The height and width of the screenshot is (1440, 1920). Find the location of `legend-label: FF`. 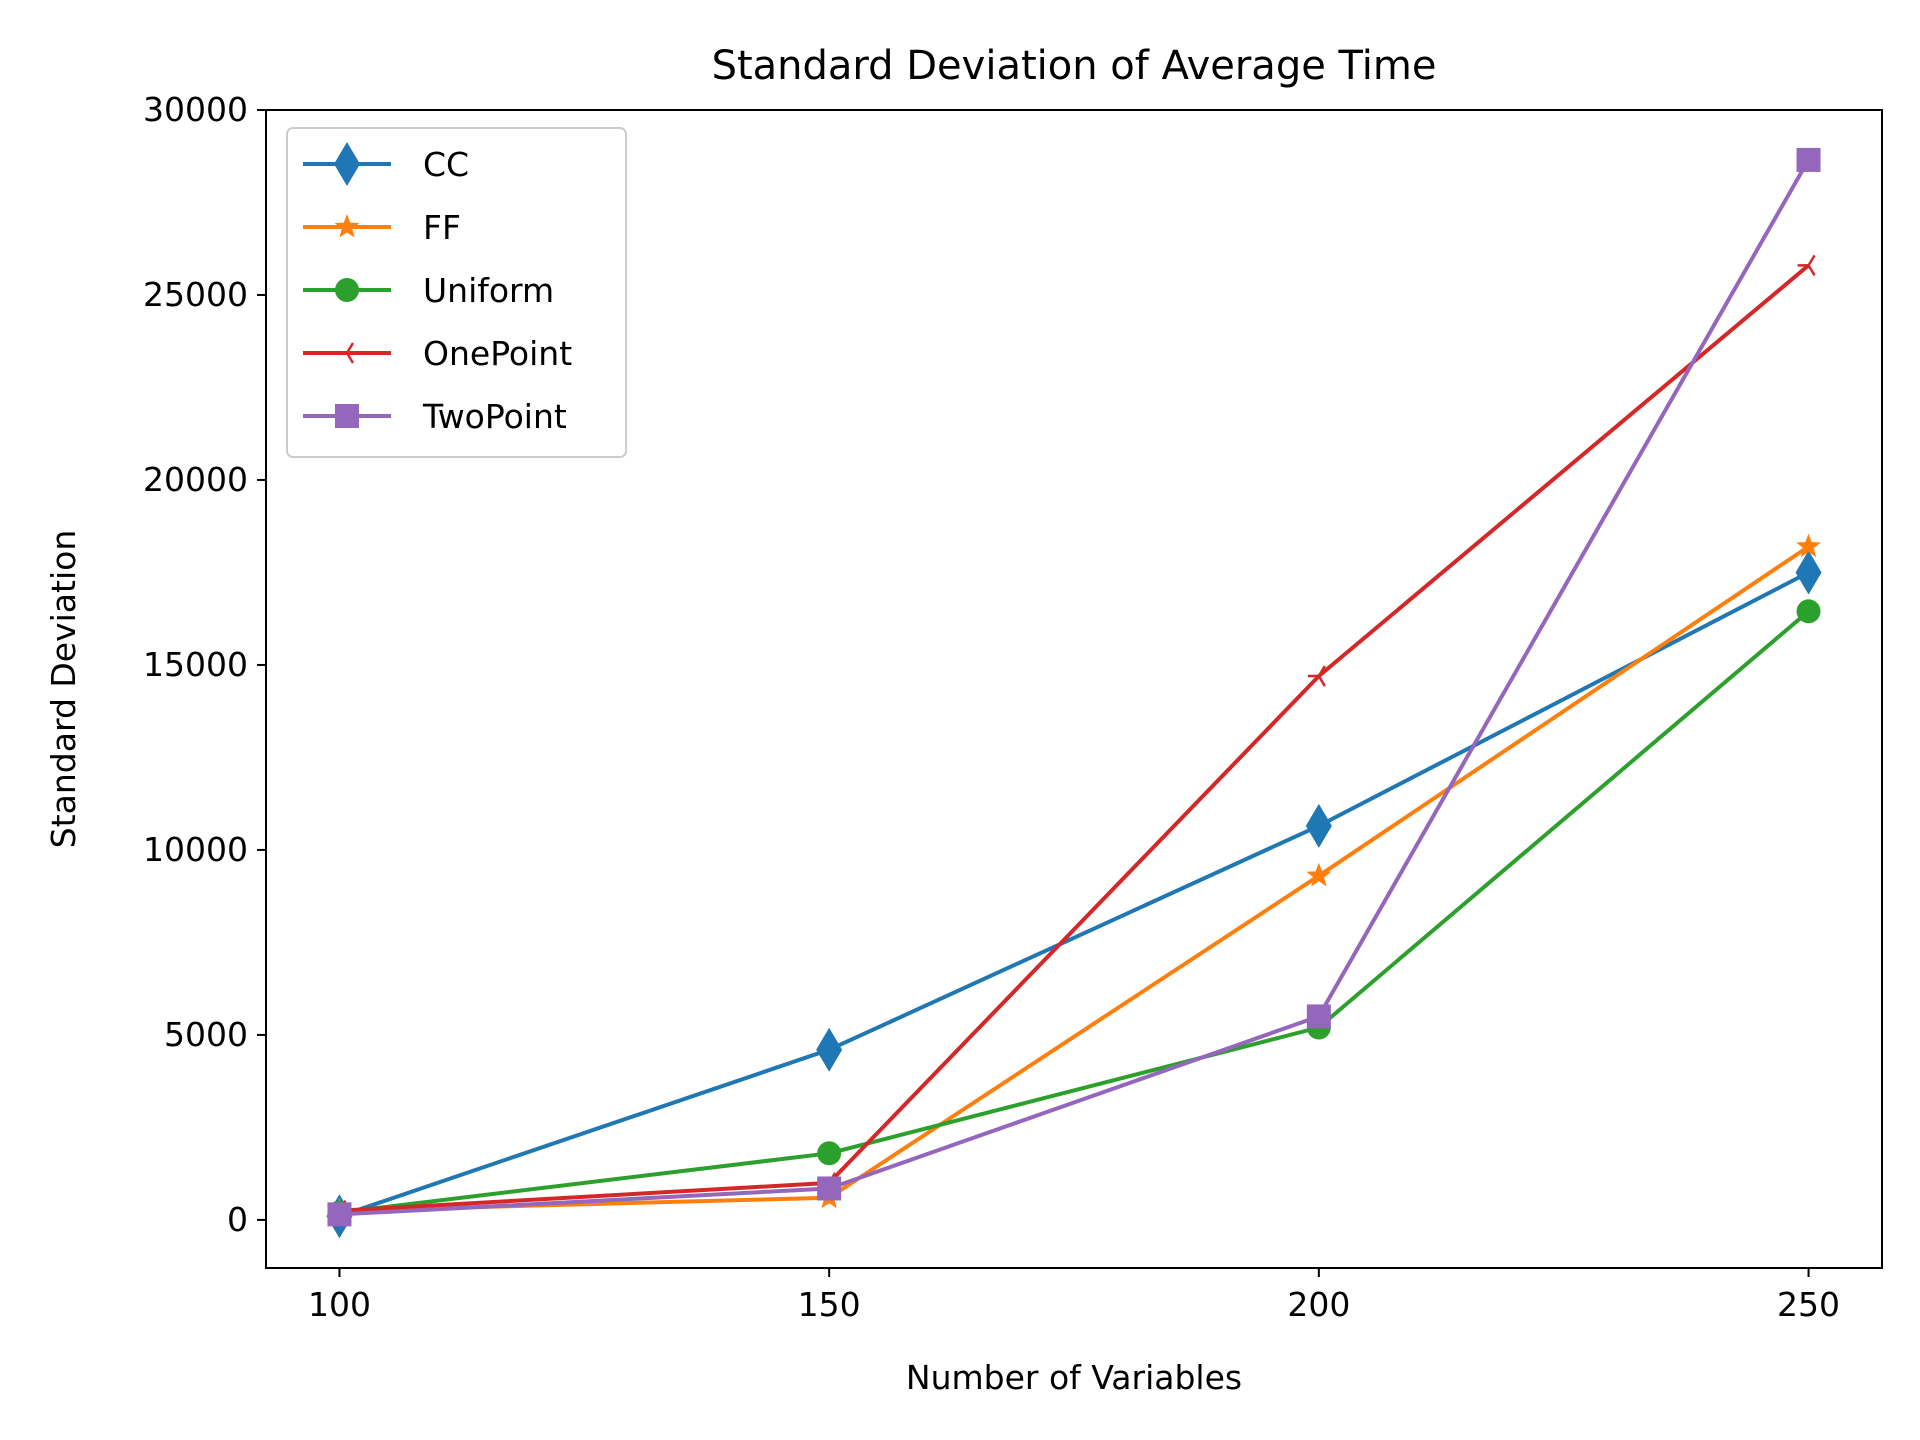

legend-label: FF is located at coordinates (442, 227).